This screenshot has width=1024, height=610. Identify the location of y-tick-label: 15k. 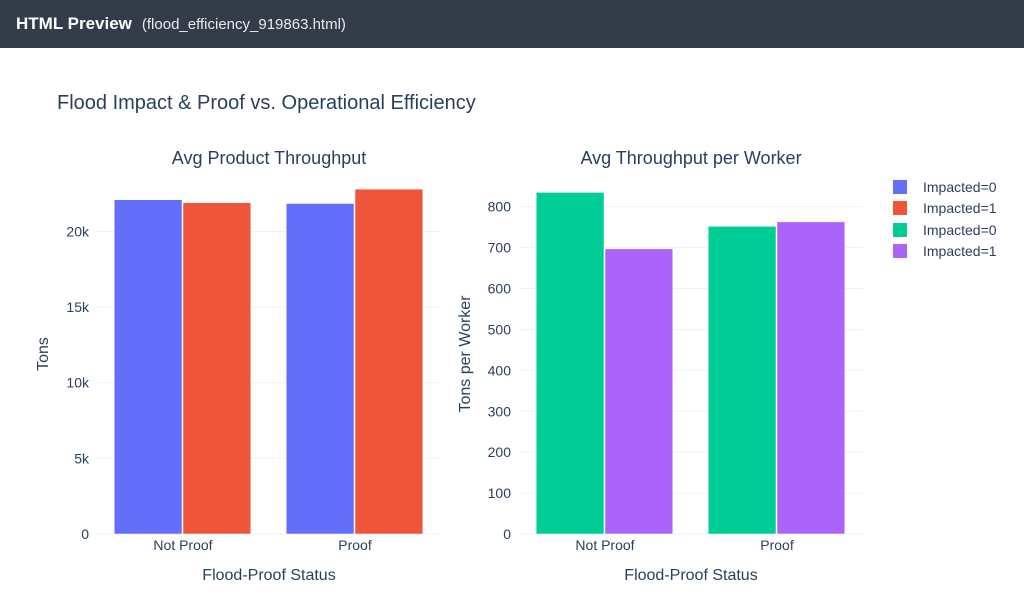
(78, 307).